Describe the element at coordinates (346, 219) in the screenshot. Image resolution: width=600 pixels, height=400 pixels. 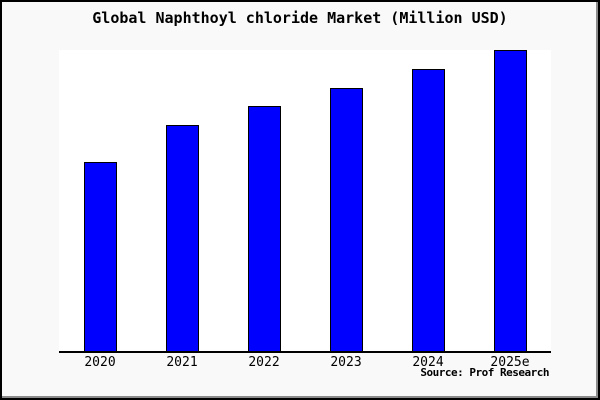
I see `bar-2023` at that location.